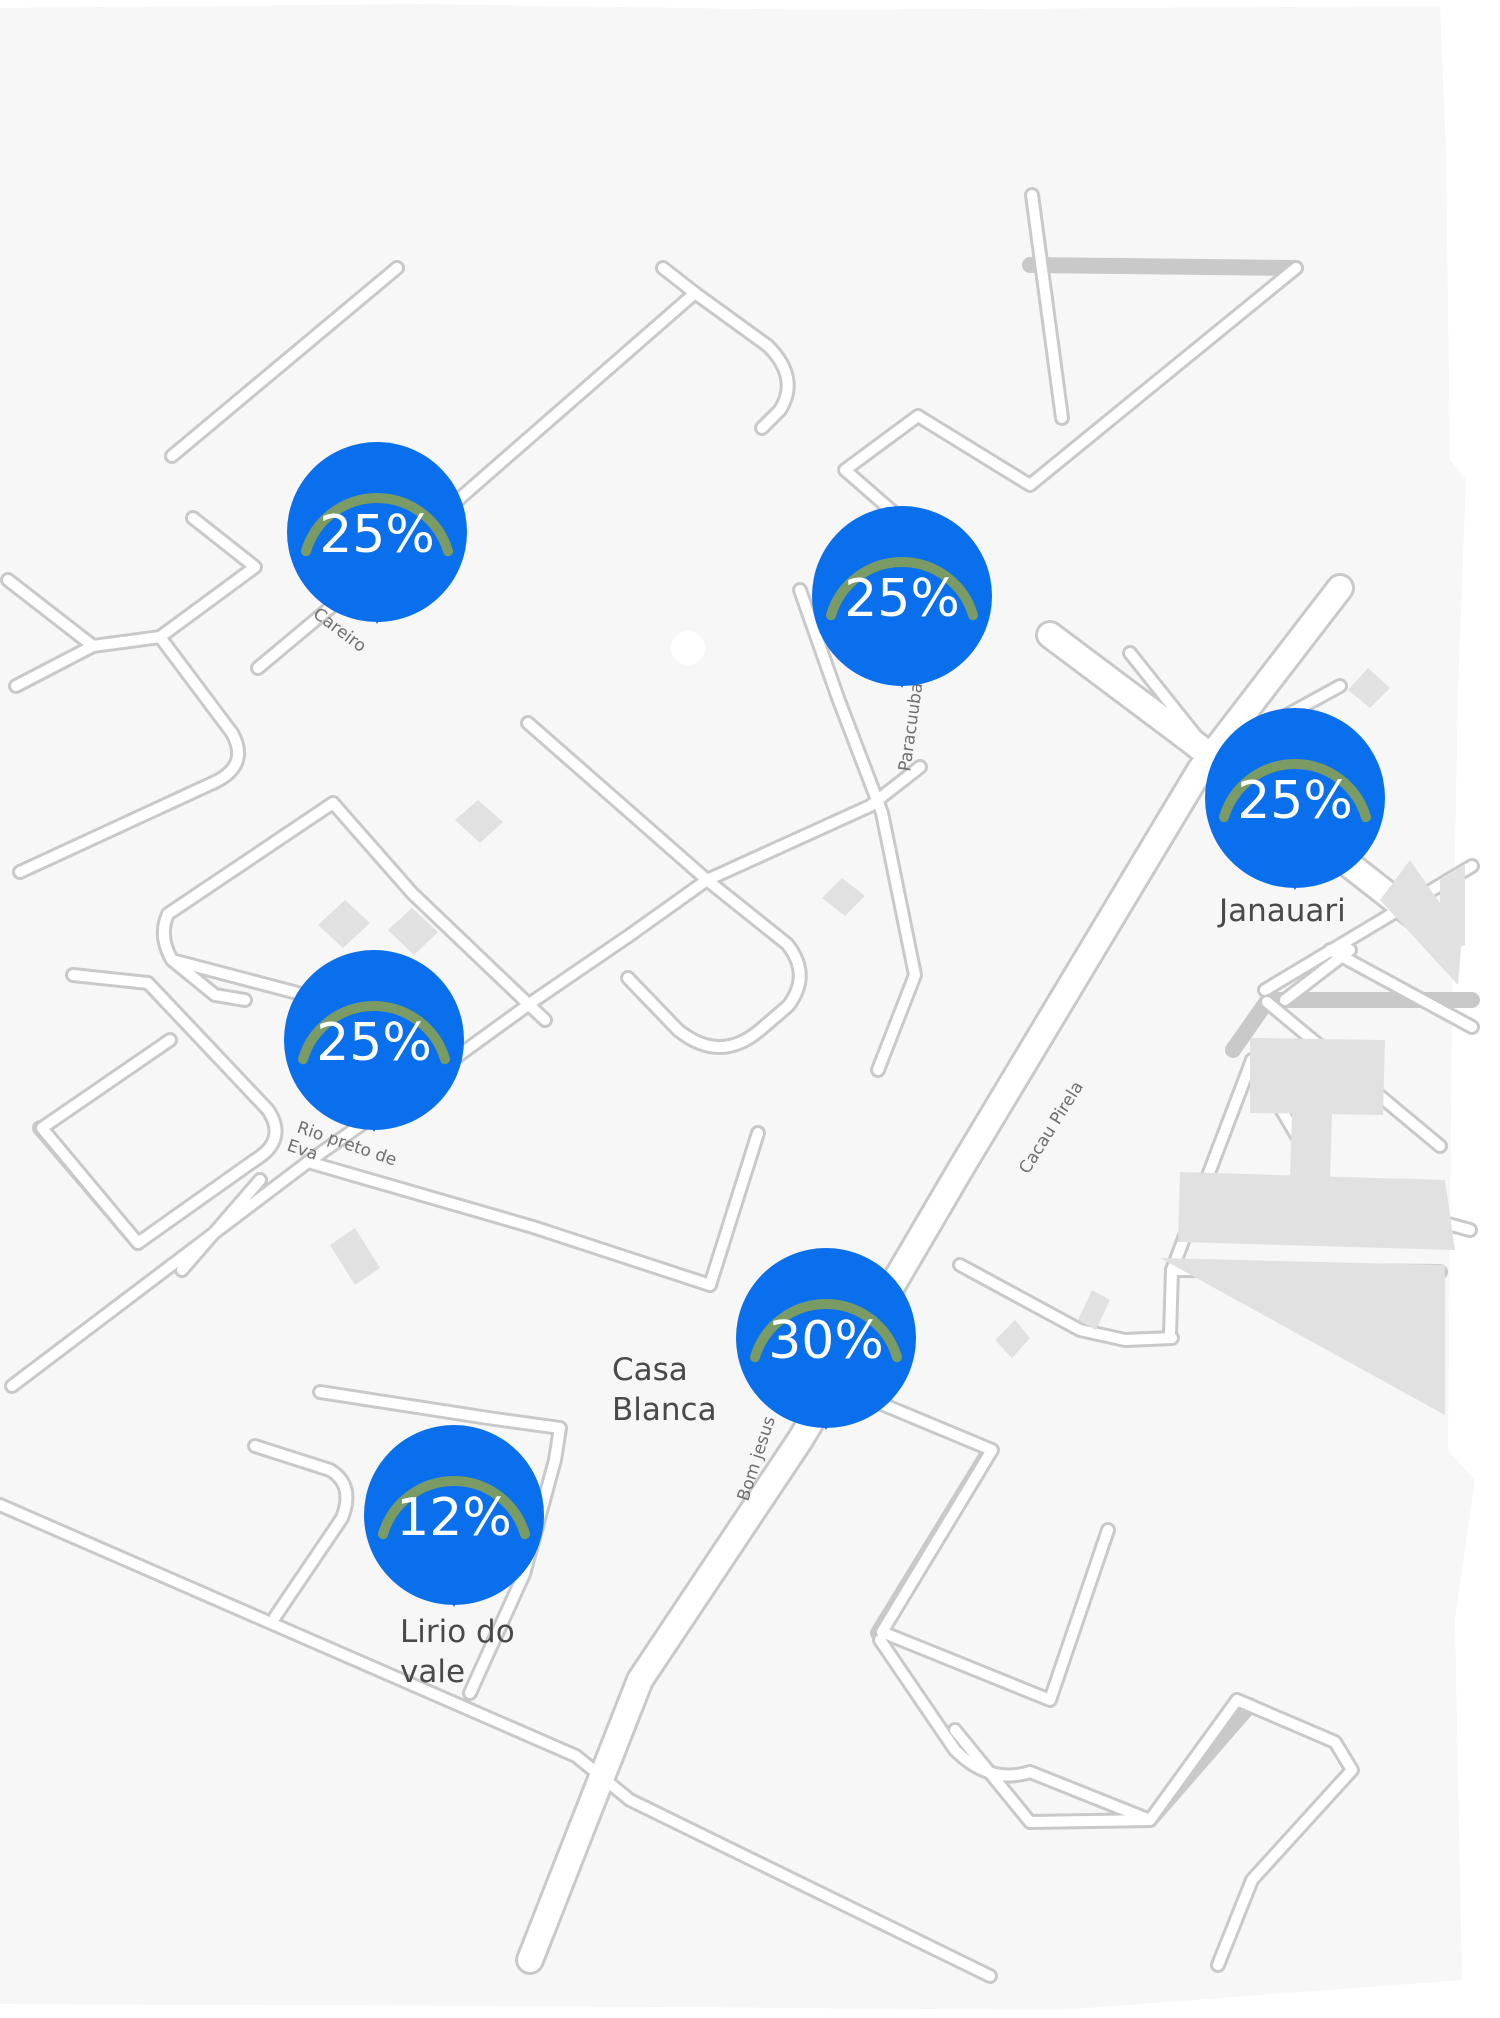  What do you see at coordinates (688, 648) in the screenshot?
I see `map-clearing` at bounding box center [688, 648].